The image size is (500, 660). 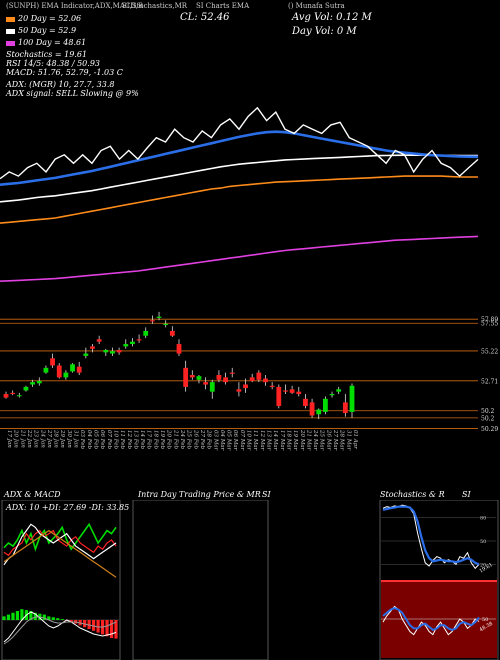 What do you see at coordinates (295, 440) in the screenshot?
I see `date-label: 19 Mar` at bounding box center [295, 440].